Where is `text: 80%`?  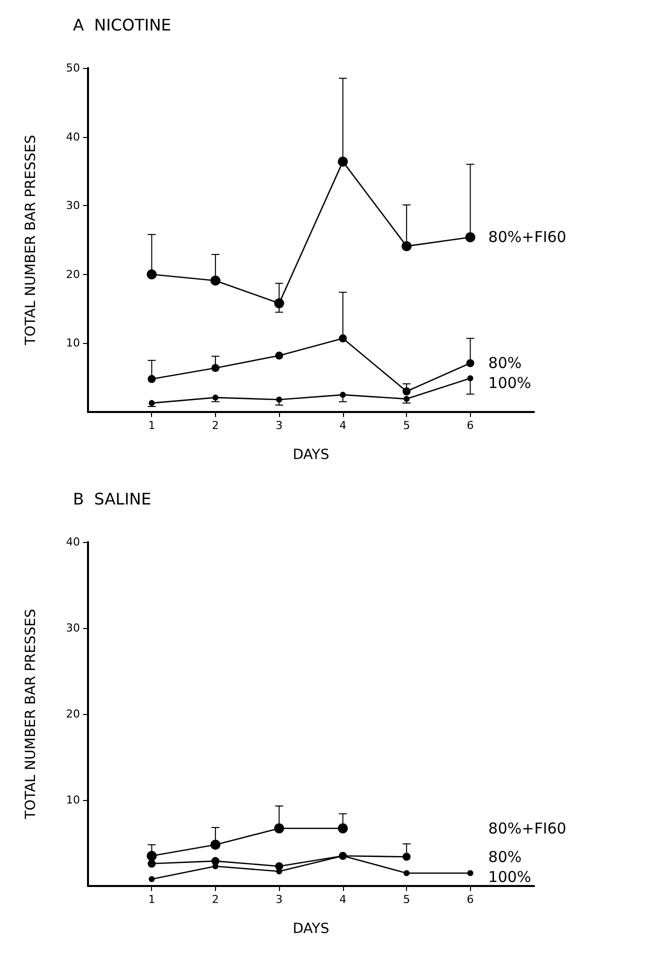 text: 80% is located at coordinates (505, 857).